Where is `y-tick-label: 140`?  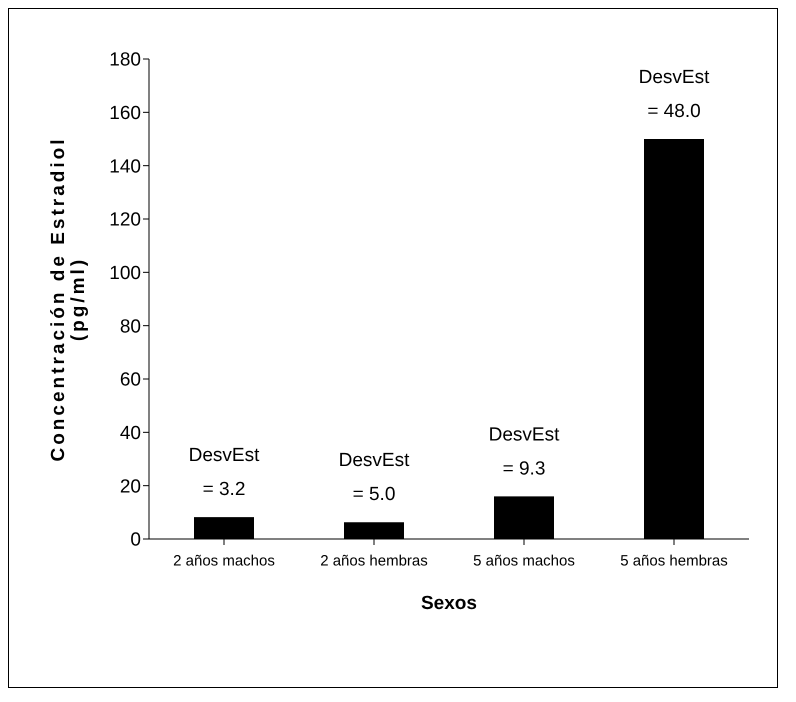
y-tick-label: 140 is located at coordinates (125, 167).